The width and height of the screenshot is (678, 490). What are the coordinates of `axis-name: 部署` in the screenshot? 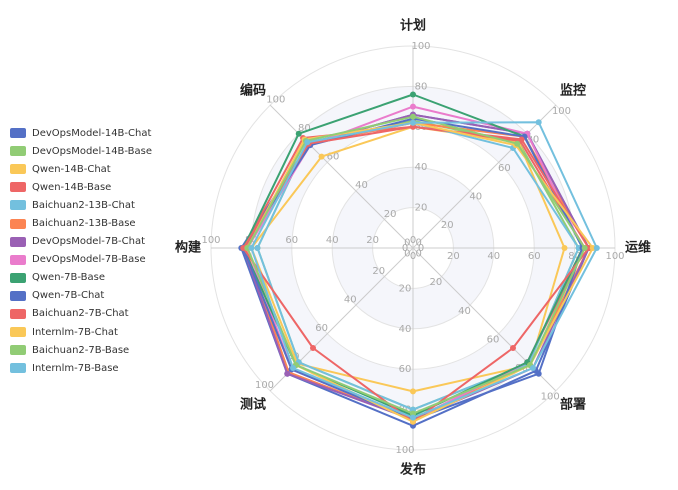 It's located at (573, 404).